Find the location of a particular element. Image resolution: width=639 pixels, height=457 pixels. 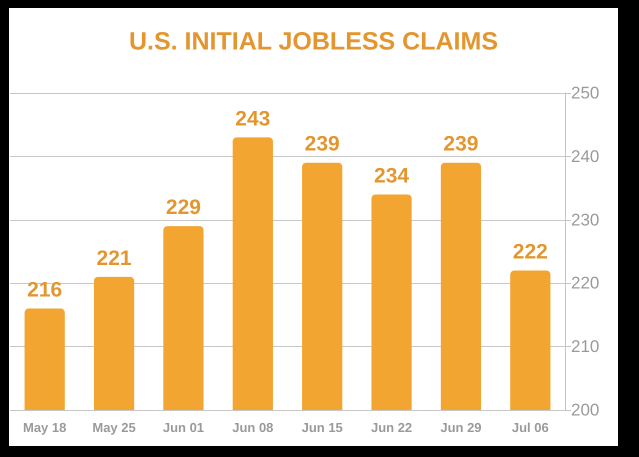

x-tick-label: Jun 22 is located at coordinates (391, 427).